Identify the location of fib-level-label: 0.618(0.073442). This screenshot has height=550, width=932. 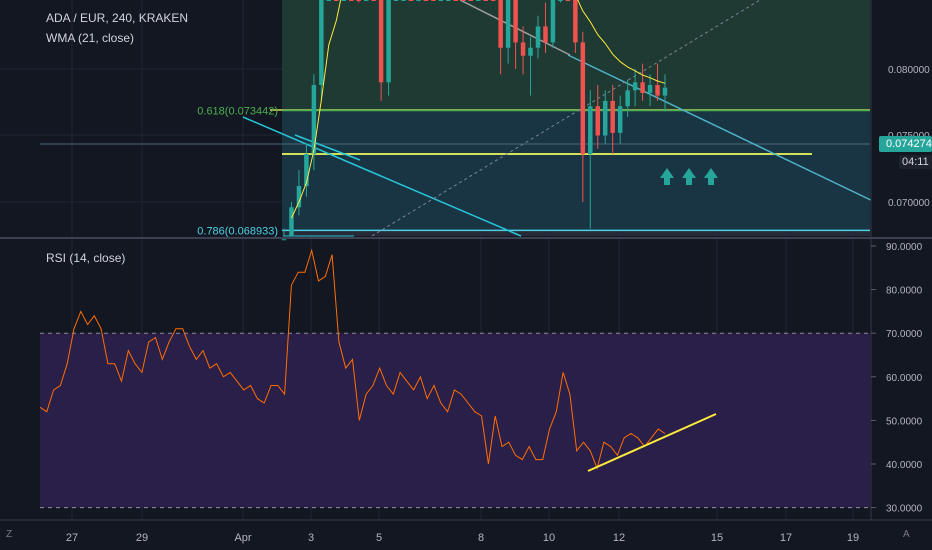
(237, 111).